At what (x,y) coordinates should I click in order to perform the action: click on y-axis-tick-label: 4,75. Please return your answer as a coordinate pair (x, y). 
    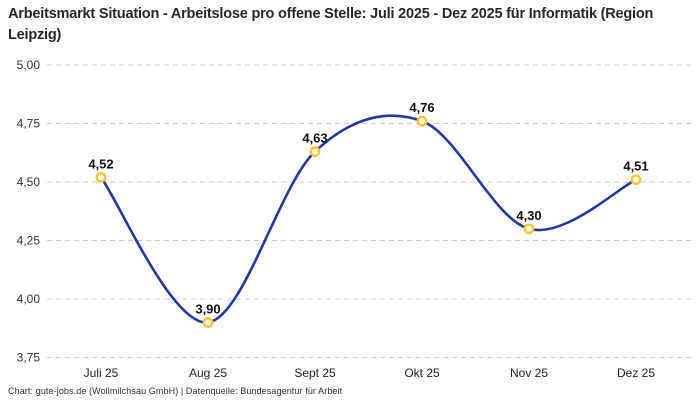
    Looking at the image, I should click on (29, 124).